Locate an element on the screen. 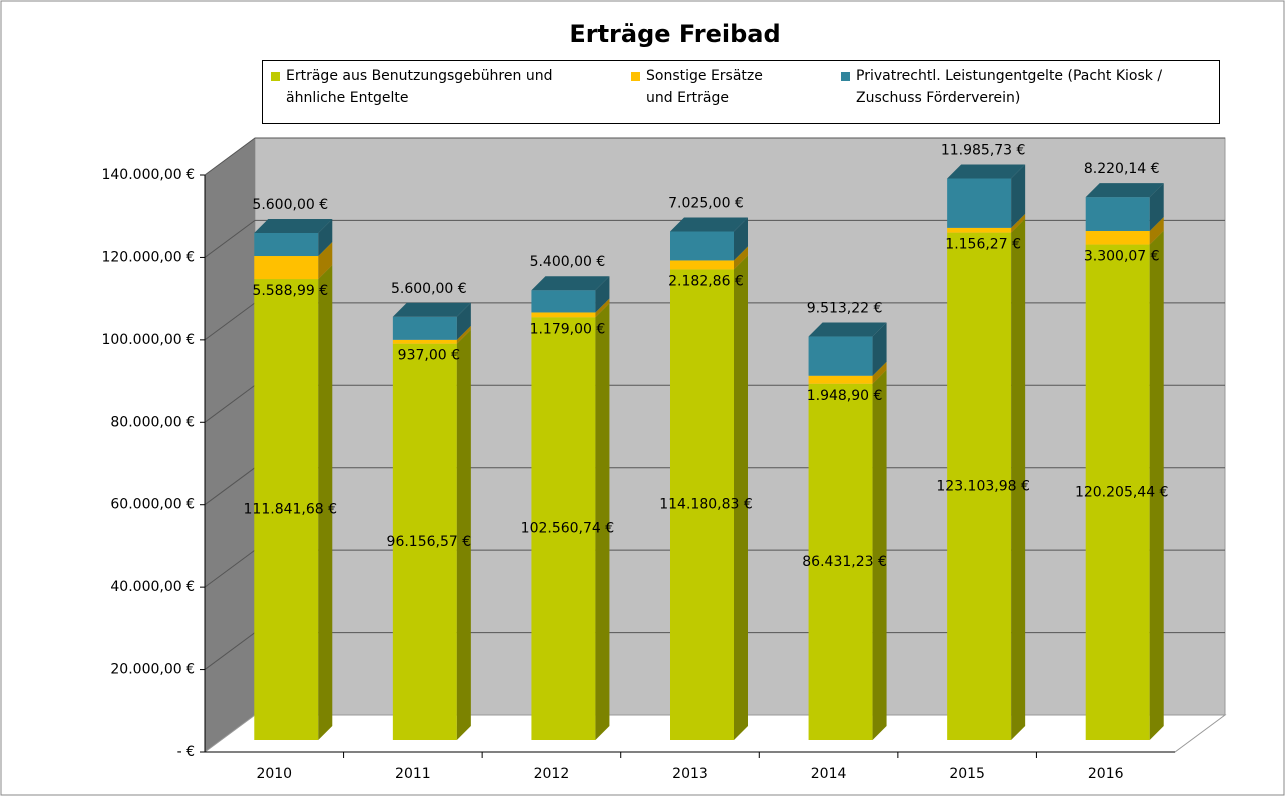 This screenshot has width=1285, height=796. x-tick-label: 2015 is located at coordinates (967, 774).